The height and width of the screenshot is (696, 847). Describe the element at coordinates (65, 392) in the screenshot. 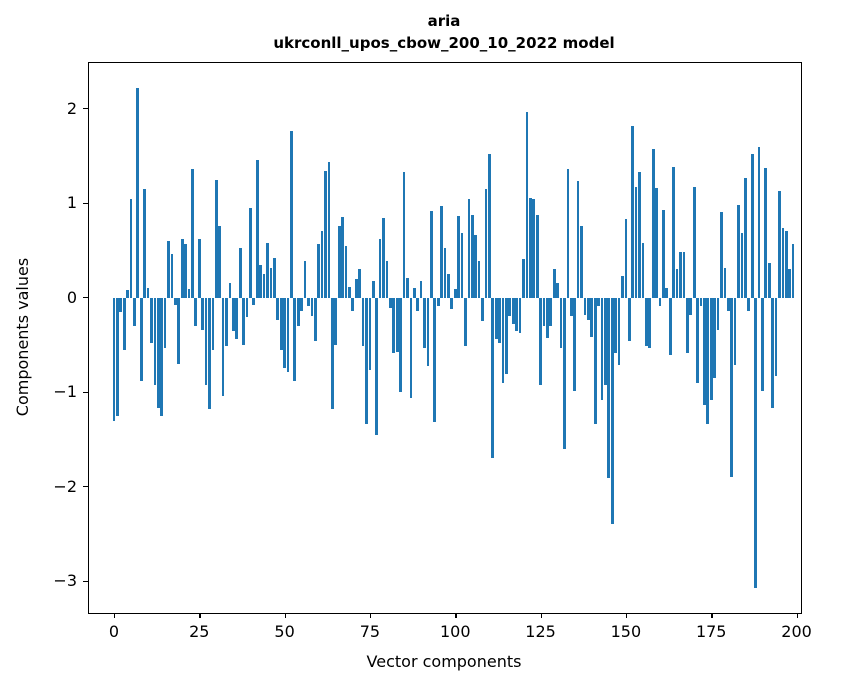

I see `y-tick-label: −1` at that location.